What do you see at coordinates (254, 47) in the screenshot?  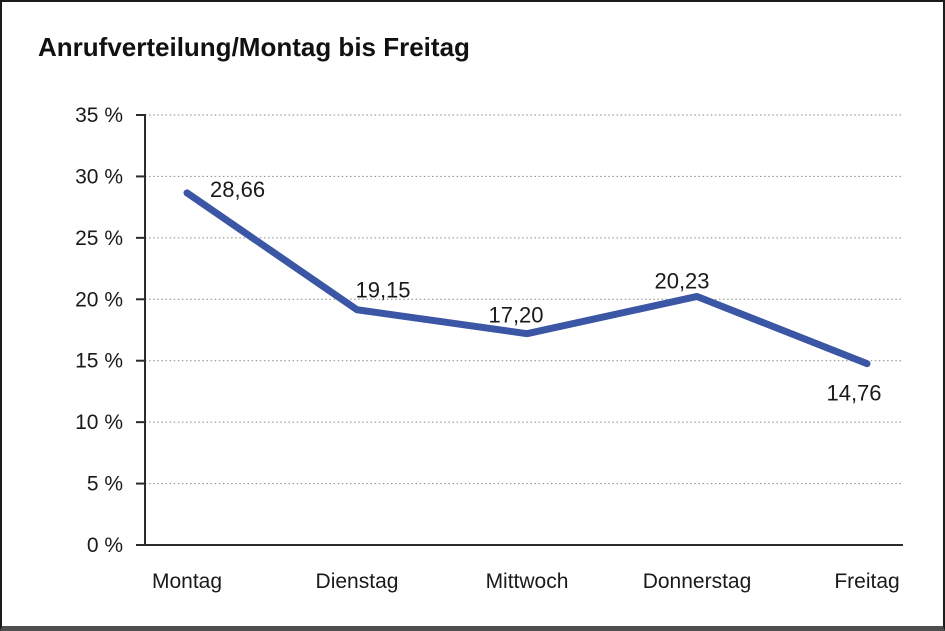 I see `page-title: Anrufverteilung/Montag bis Freitag` at bounding box center [254, 47].